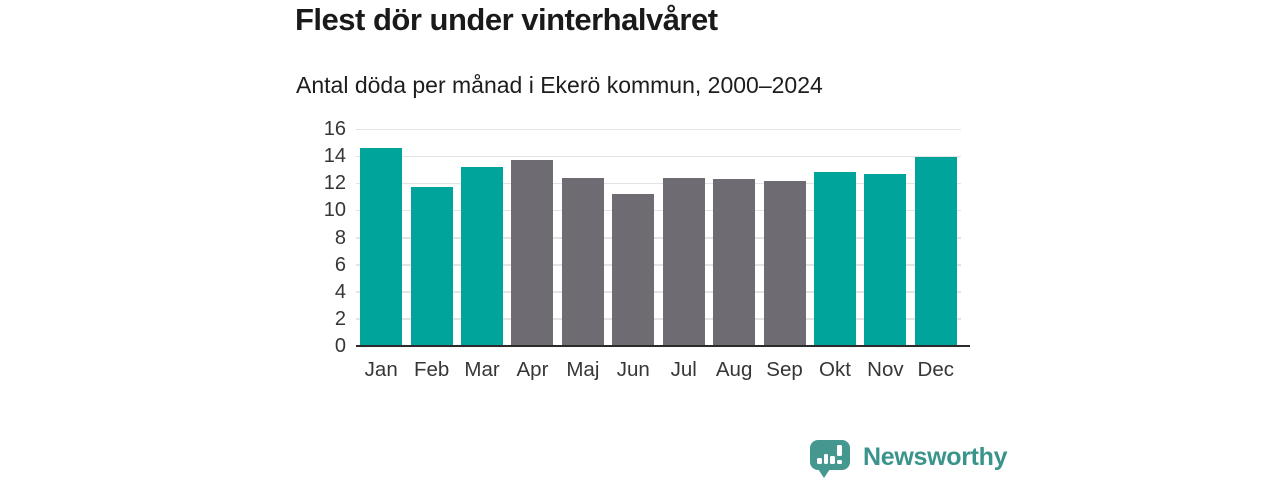 This screenshot has height=480, width=1280. I want to click on x-tick-label: Jan, so click(381, 369).